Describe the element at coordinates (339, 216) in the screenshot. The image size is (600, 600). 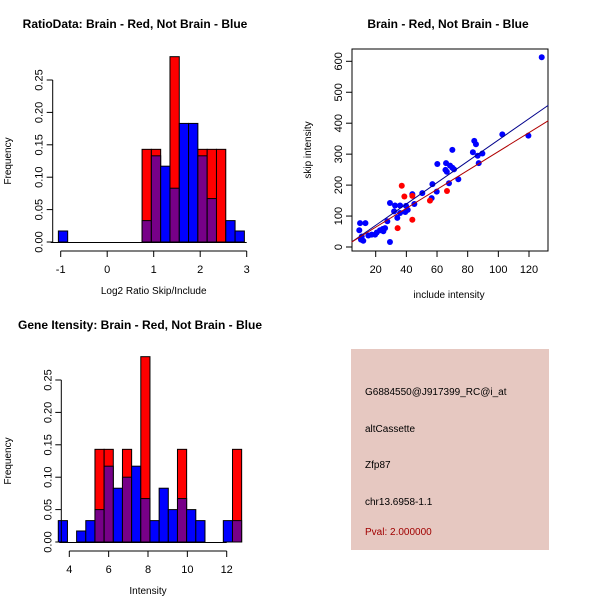
I see `y-tick-label: 100` at that location.